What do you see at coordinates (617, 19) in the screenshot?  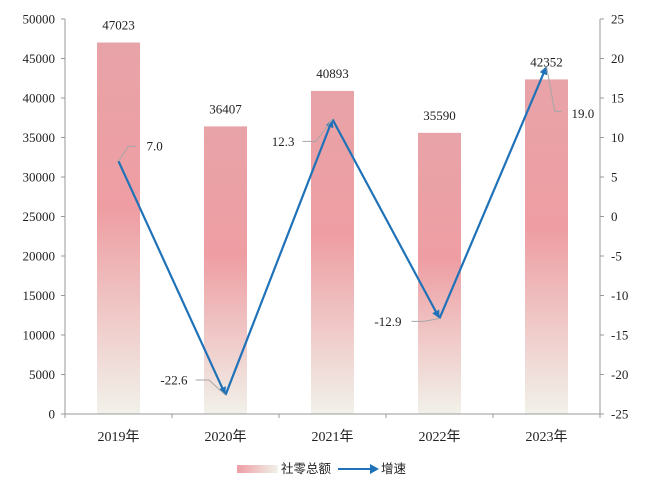 I see `right-tick-label: 25` at bounding box center [617, 19].